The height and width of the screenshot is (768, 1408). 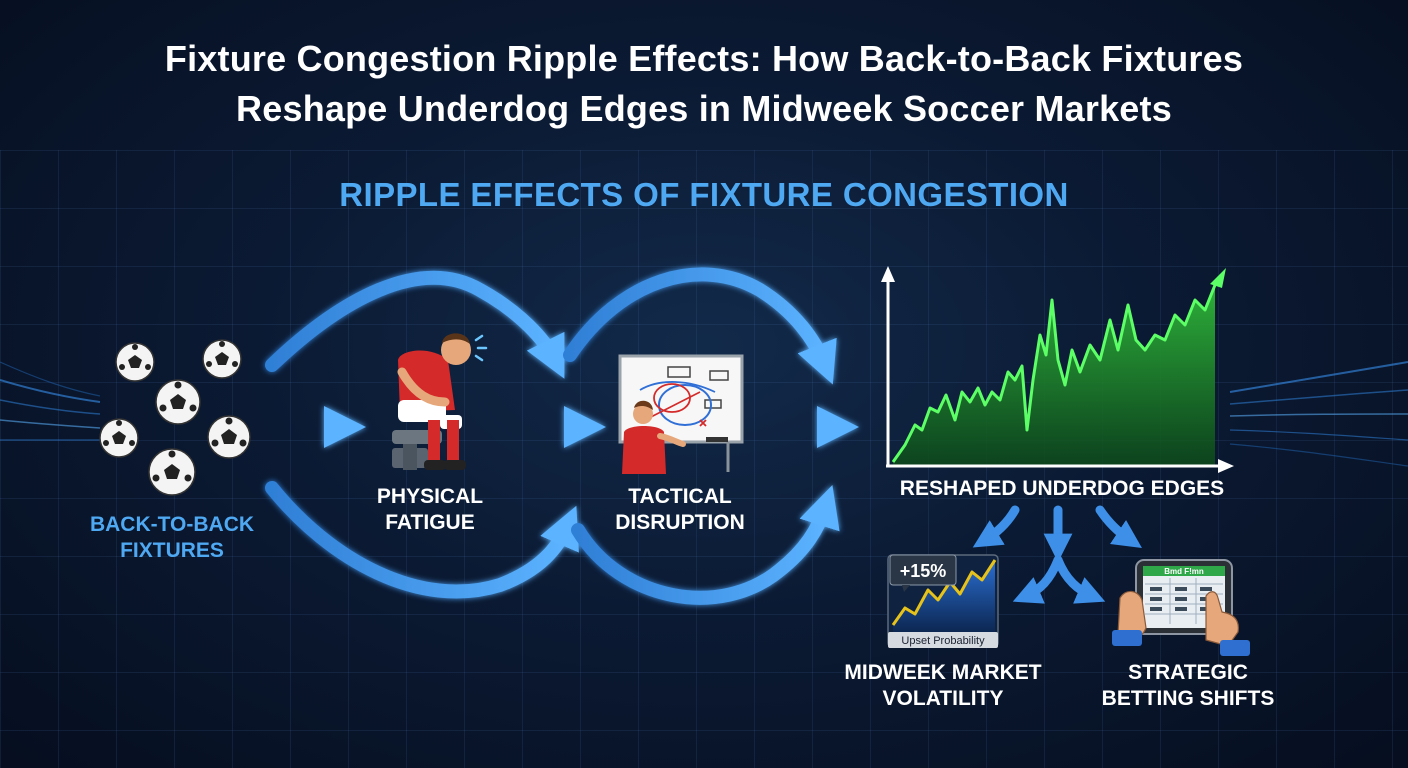 I want to click on chart-y-arrow-icon, so click(x=888, y=274).